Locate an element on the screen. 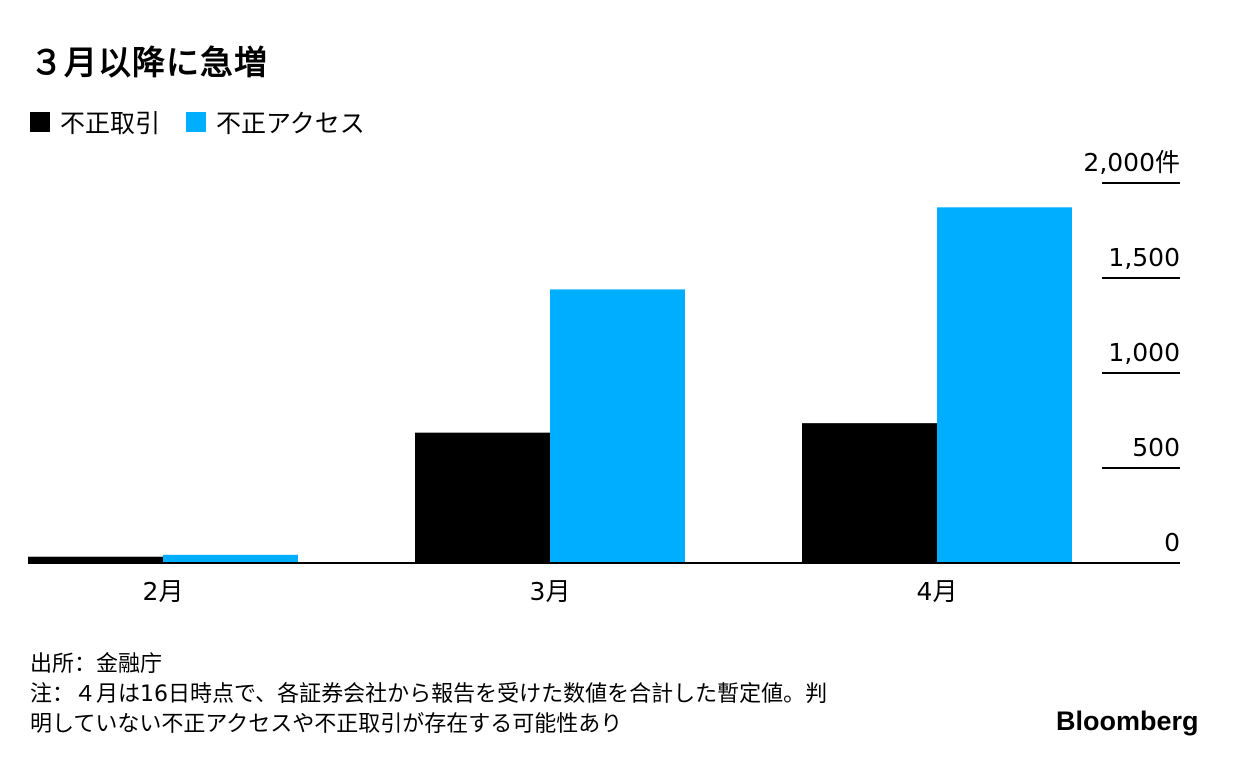 This screenshot has width=1236, height=768. source-note: 出所：金融庁 is located at coordinates (96, 664).